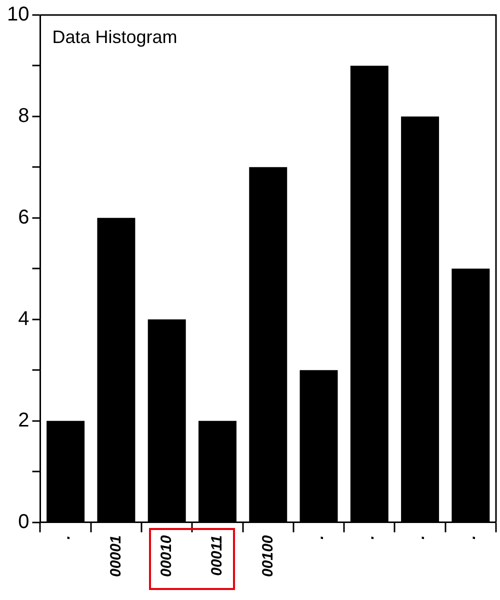 The width and height of the screenshot is (500, 600). What do you see at coordinates (115, 36) in the screenshot?
I see `text: Data Histogram` at bounding box center [115, 36].